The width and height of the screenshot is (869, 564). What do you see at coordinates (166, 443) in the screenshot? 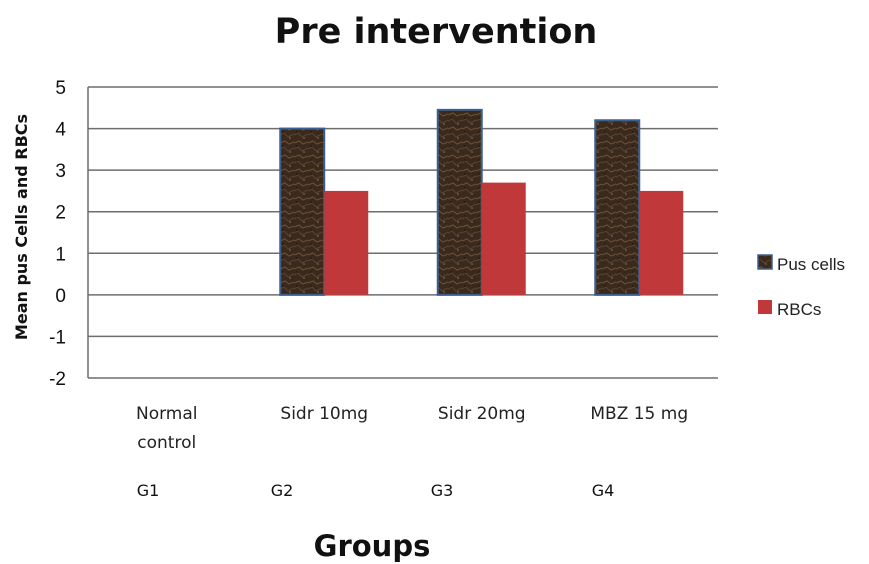
I see `category-label: control` at bounding box center [166, 443].